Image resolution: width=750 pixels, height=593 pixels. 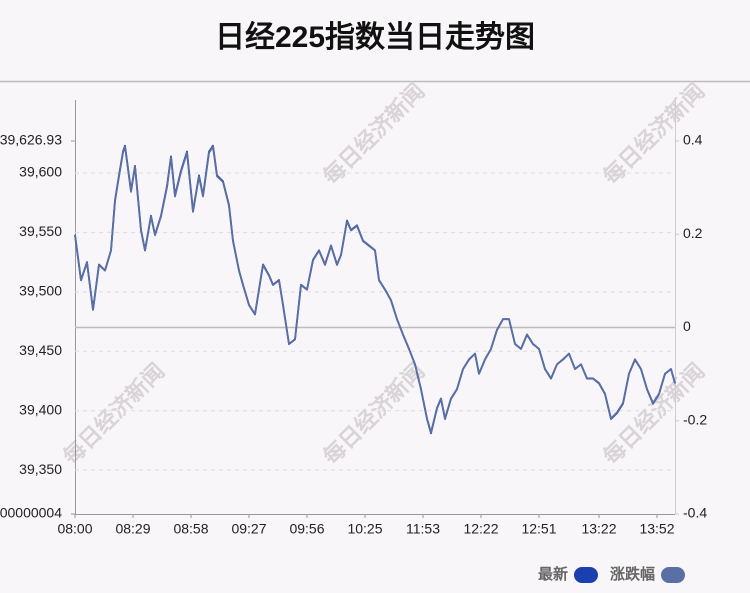 I want to click on x-tick-label: 12:51, so click(x=538, y=529).